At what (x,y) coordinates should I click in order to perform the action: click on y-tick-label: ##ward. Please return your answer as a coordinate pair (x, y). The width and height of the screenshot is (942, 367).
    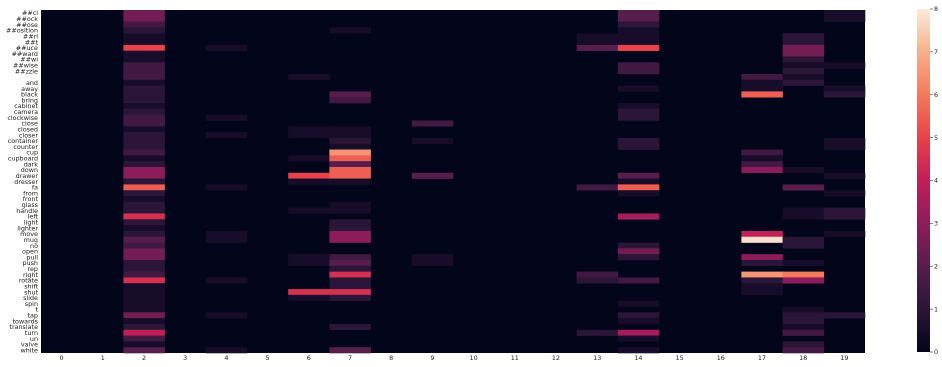
    Looking at the image, I should click on (25, 54).